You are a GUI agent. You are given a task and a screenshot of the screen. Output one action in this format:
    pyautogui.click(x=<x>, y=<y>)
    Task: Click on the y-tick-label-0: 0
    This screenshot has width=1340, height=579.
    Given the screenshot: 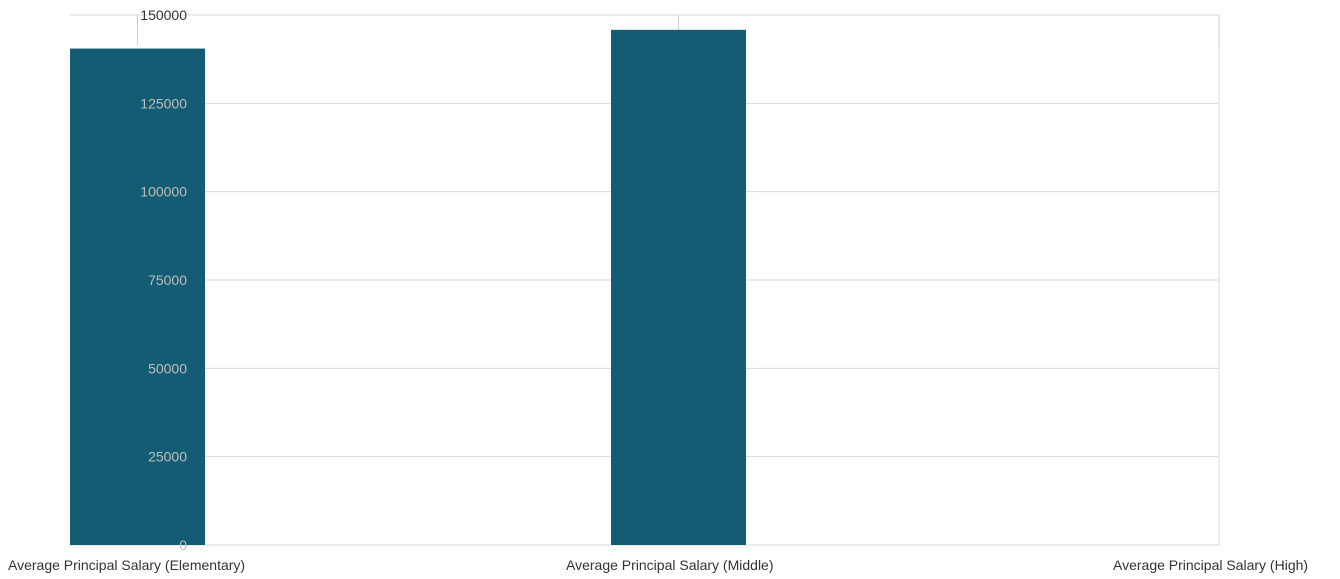 What is the action you would take?
    pyautogui.click(x=183, y=545)
    